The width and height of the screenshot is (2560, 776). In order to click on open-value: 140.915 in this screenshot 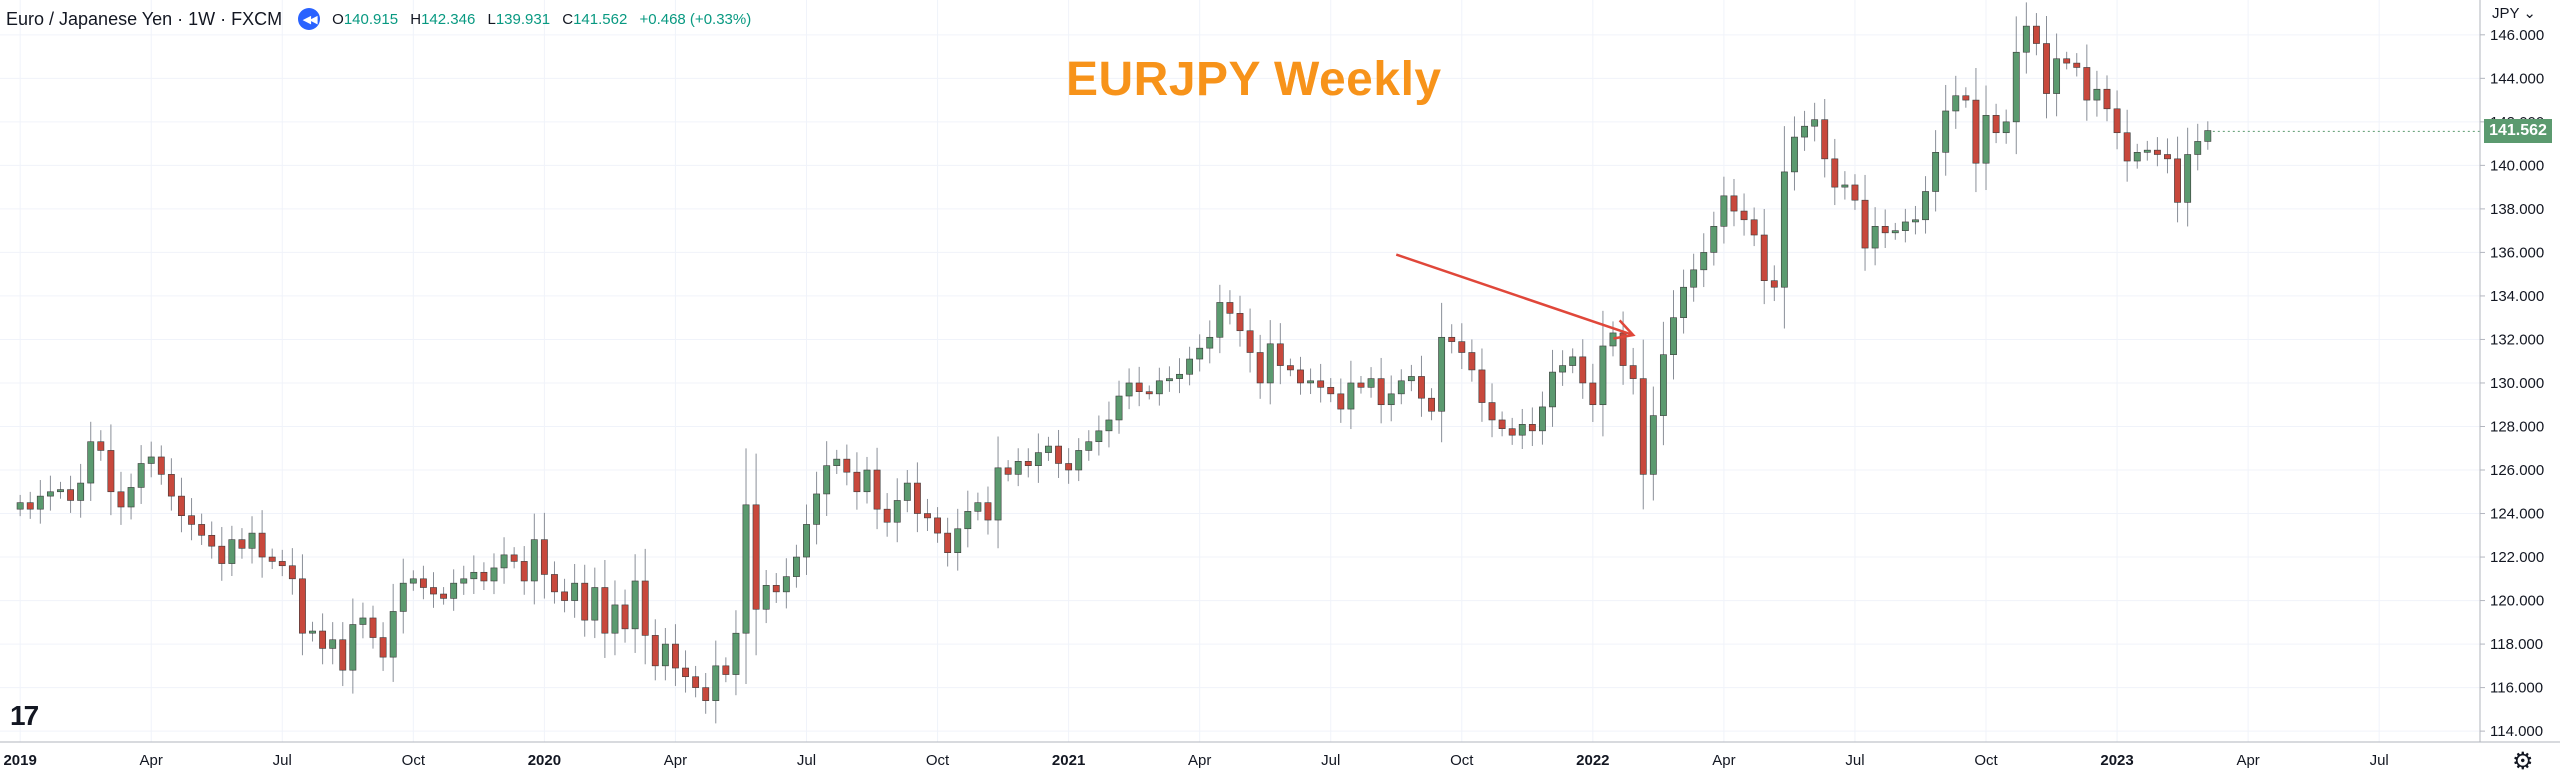, I will do `click(371, 19)`.